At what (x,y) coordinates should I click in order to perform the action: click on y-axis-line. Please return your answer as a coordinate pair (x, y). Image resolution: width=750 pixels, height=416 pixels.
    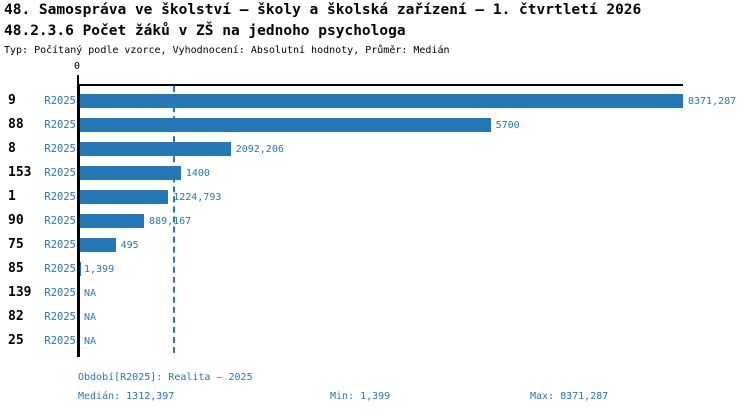
    Looking at the image, I should click on (78, 220).